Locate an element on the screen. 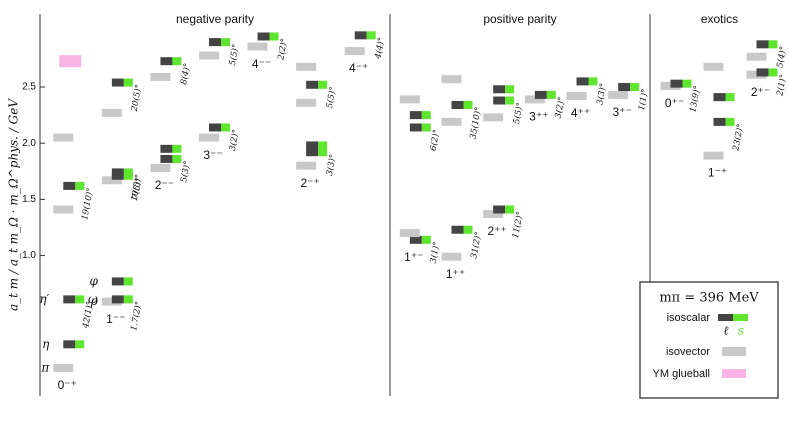 The height and width of the screenshot is (433, 789). state-name: ρ is located at coordinates (94, 301).